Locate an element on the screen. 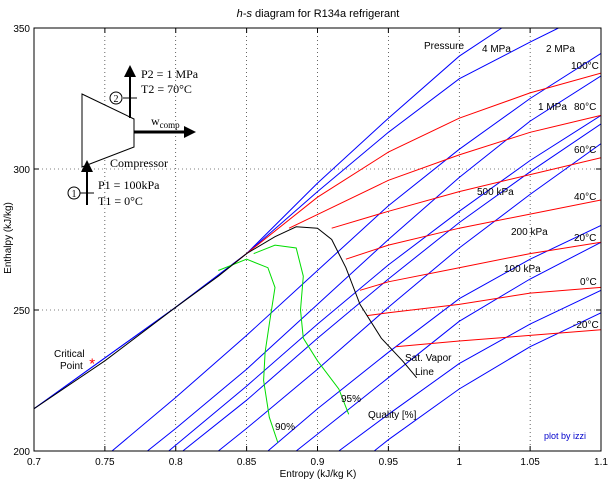 This screenshot has width=611, height=485. quality-lines is located at coordinates (284, 343).